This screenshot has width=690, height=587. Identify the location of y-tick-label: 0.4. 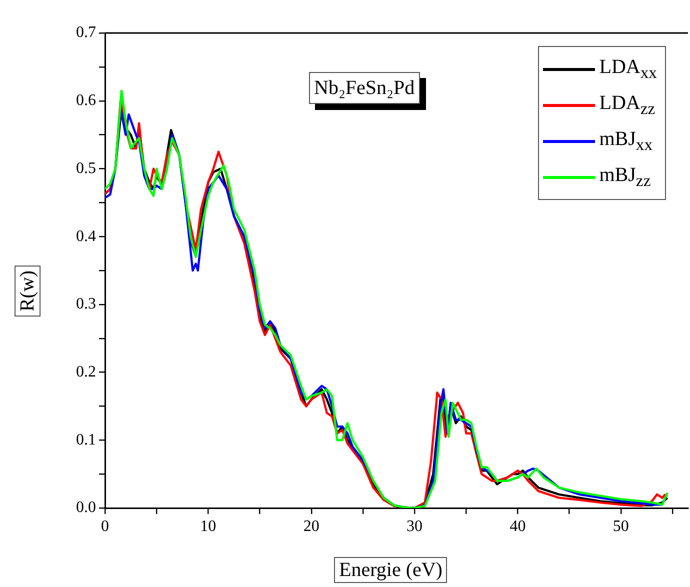
(86, 236).